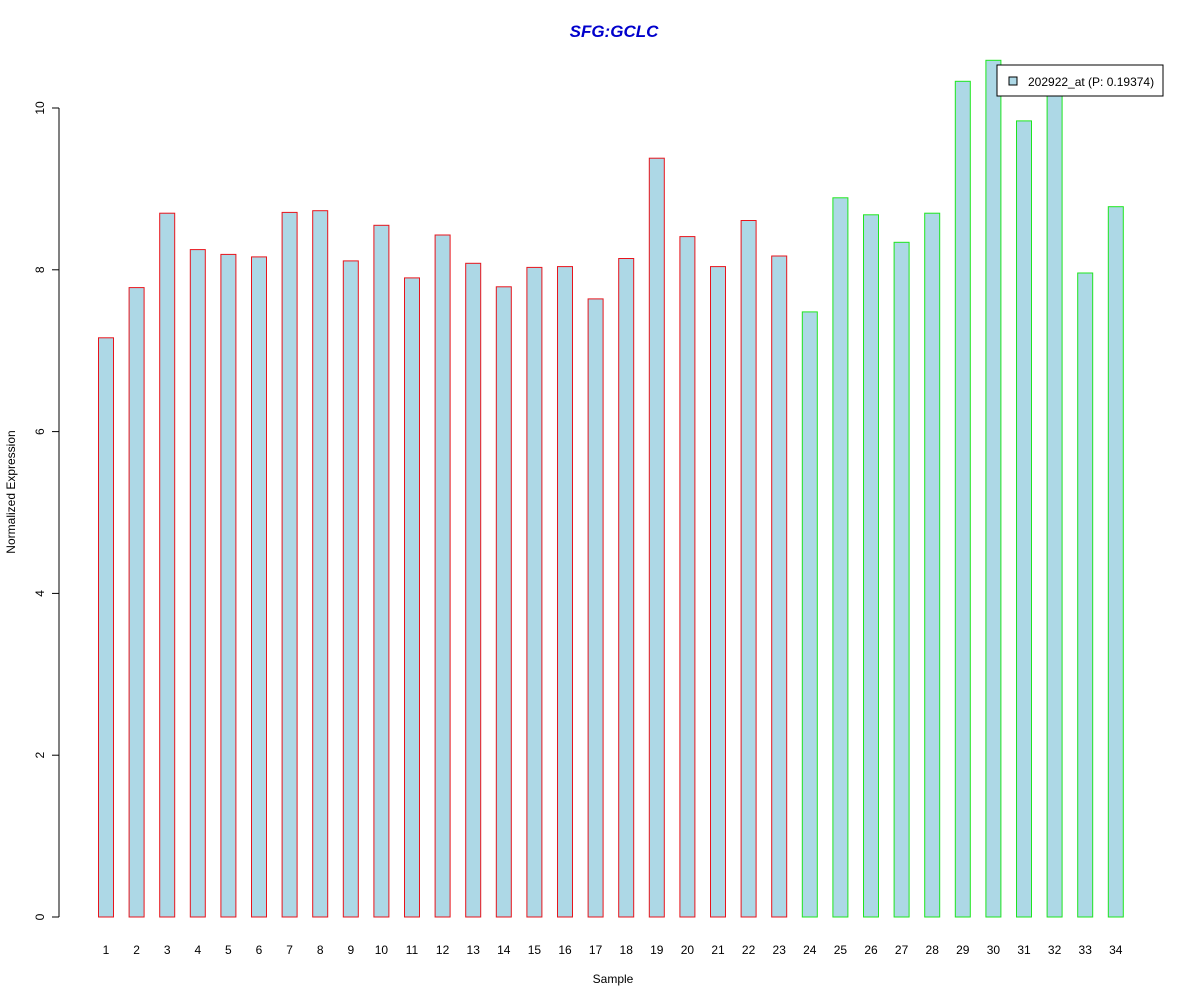 The height and width of the screenshot is (1000, 1200). I want to click on x-tick-label: 4, so click(197, 950).